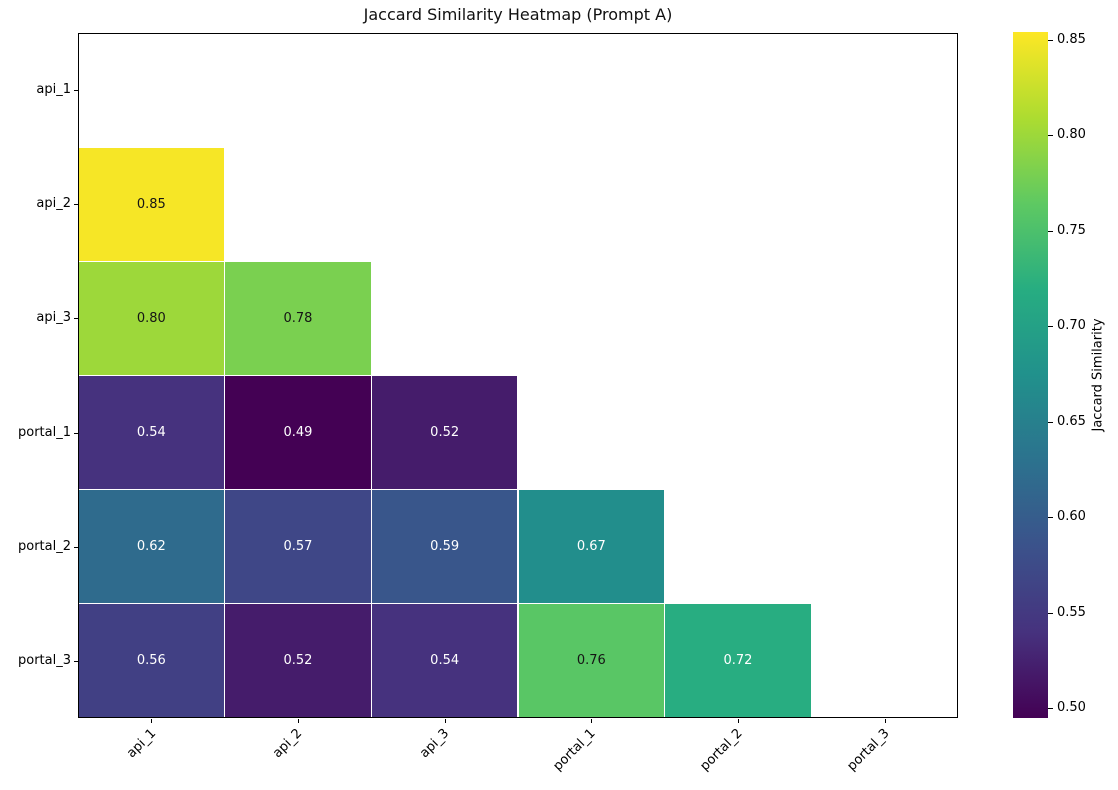  I want to click on cell-value-label: 0.49, so click(298, 433).